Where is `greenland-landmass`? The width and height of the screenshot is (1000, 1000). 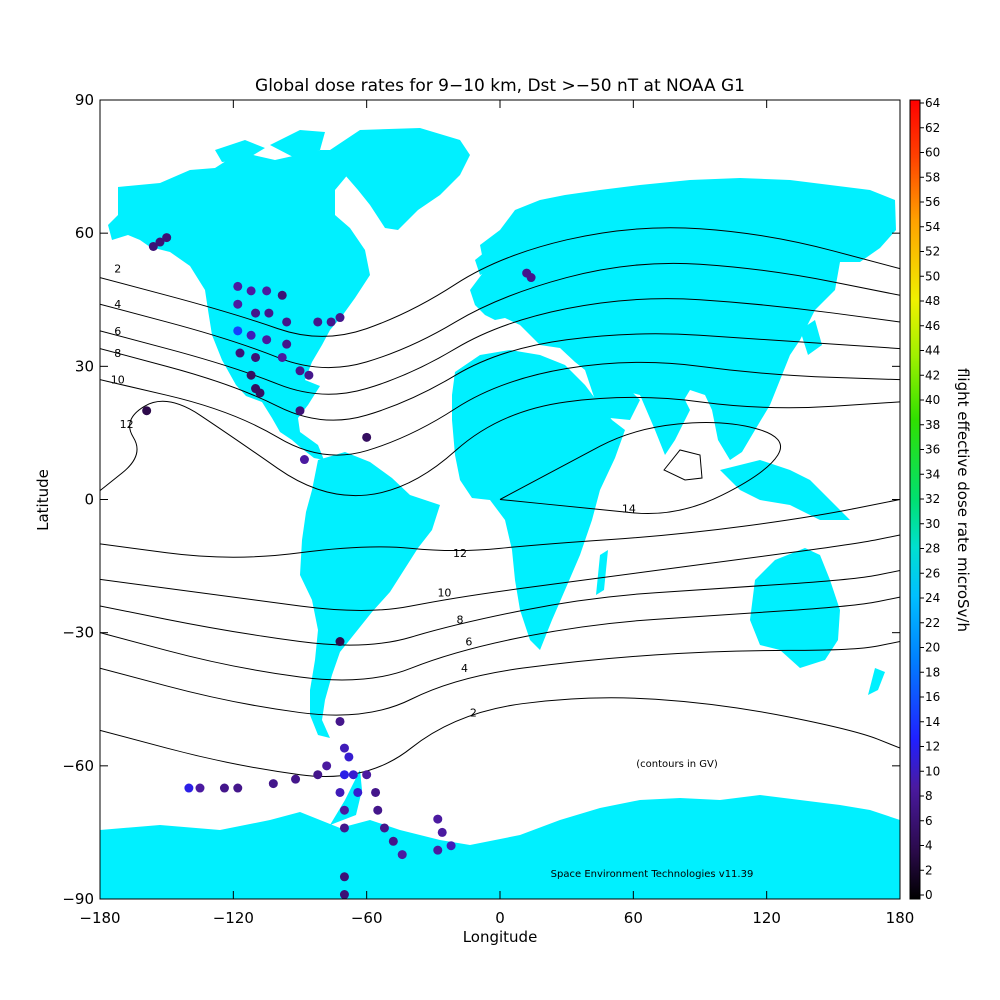
greenland-landmass is located at coordinates (400, 179).